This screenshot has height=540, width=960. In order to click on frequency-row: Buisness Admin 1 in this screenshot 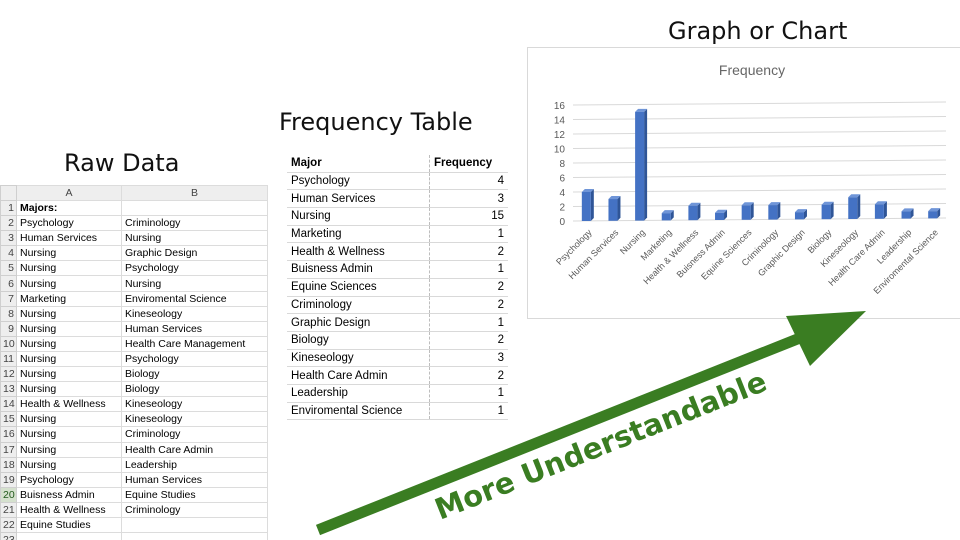, I will do `click(397, 269)`.